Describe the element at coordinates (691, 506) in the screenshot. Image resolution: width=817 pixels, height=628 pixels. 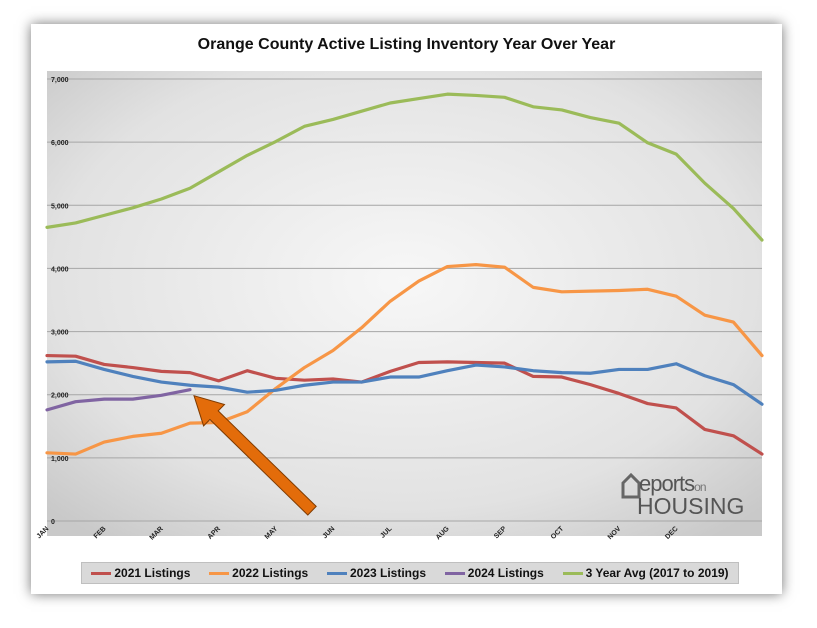
I see `logo-text-housing: HOUSING` at that location.